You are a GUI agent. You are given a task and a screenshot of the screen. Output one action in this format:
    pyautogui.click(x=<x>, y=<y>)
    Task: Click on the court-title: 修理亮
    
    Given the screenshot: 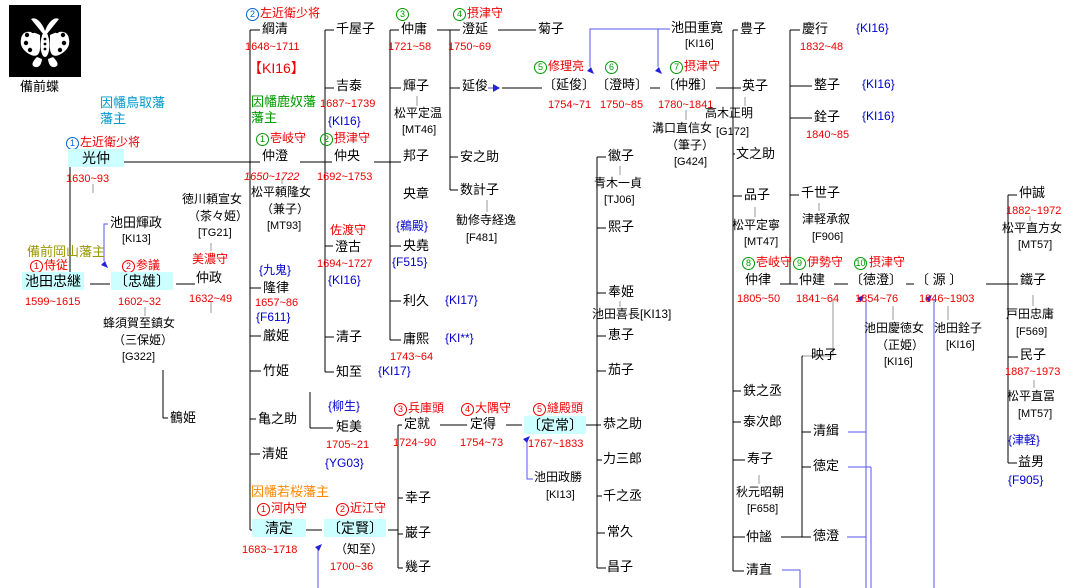 What is the action you would take?
    pyautogui.click(x=566, y=66)
    